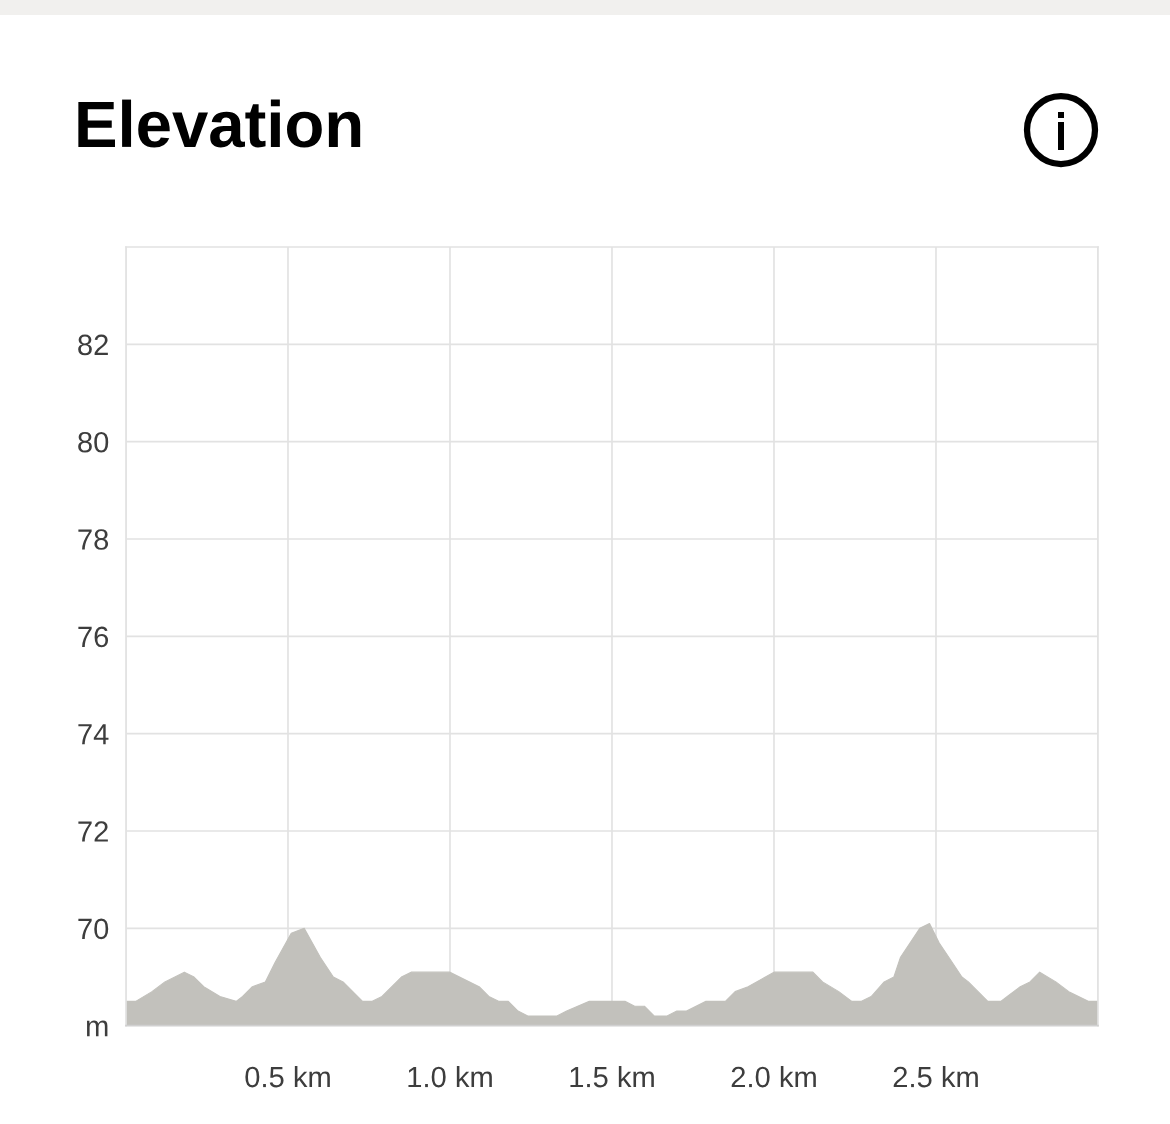 The height and width of the screenshot is (1124, 1170). I want to click on x-tick-label: 0.5 km, so click(287, 1076).